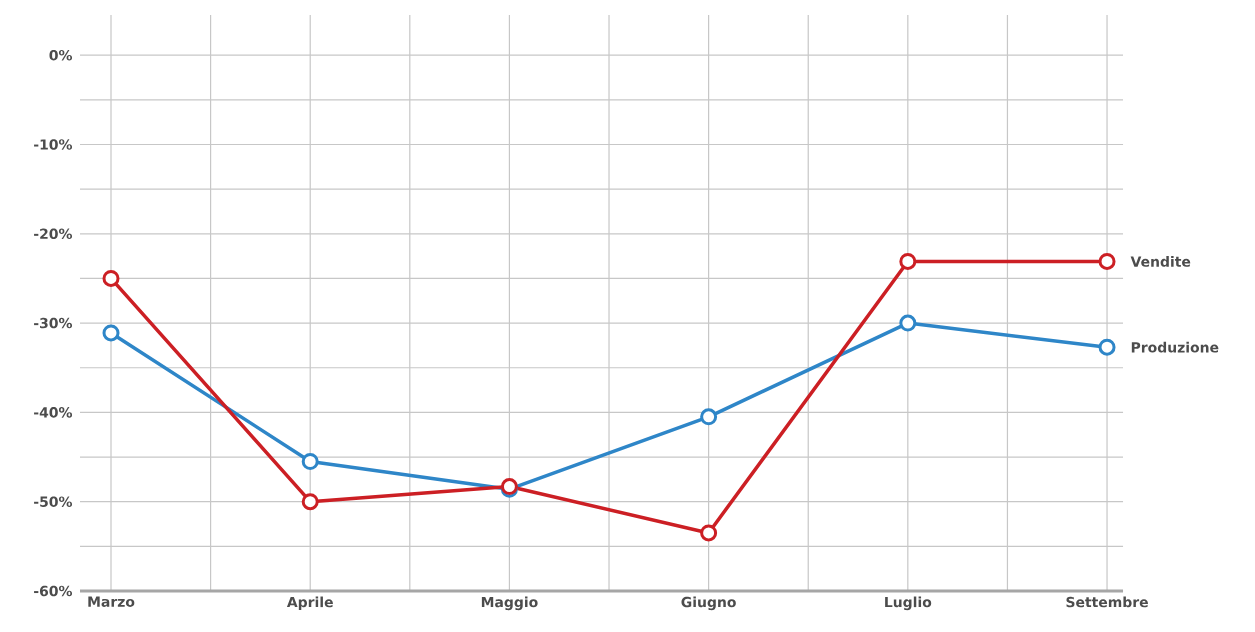 This screenshot has height=632, width=1255. What do you see at coordinates (53, 234) in the screenshot?
I see `y-tick-label: -20%` at bounding box center [53, 234].